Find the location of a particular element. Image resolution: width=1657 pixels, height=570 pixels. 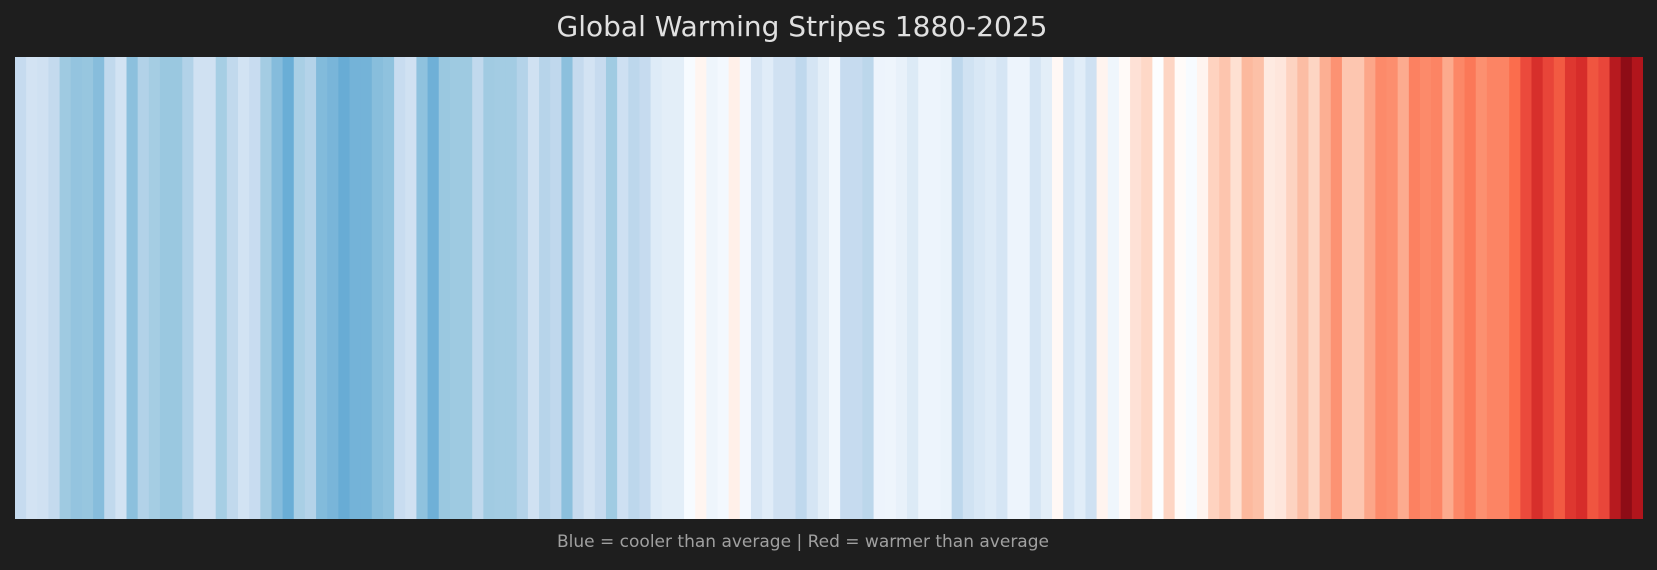

stripe-1951 is located at coordinates (812, 288).